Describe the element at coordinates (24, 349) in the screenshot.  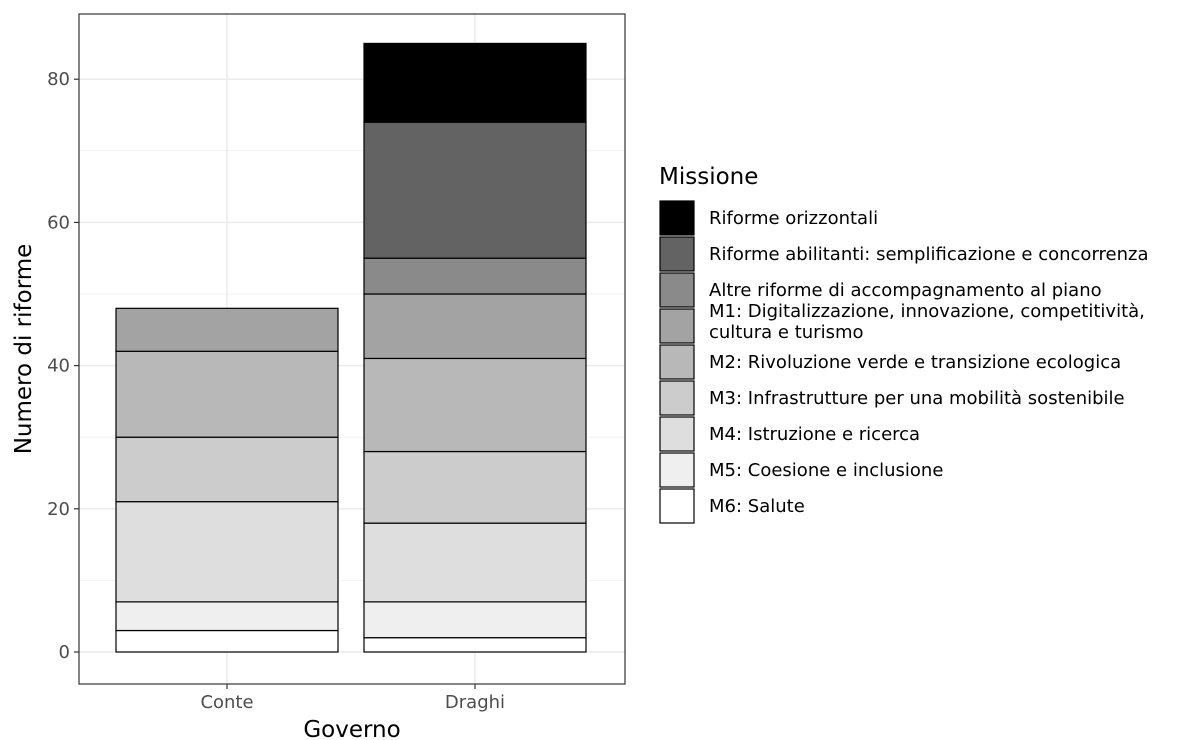
I see `y-axis-title: Numero di riforme` at that location.